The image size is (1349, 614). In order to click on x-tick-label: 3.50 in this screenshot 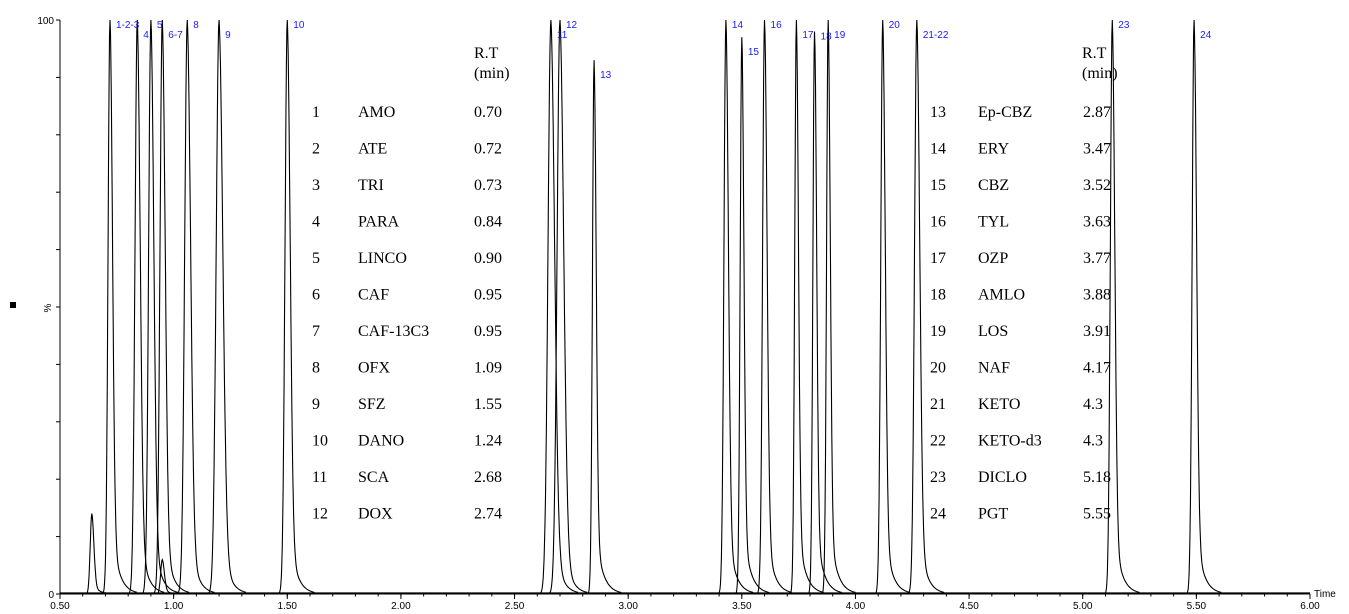, I will do `click(742, 606)`.